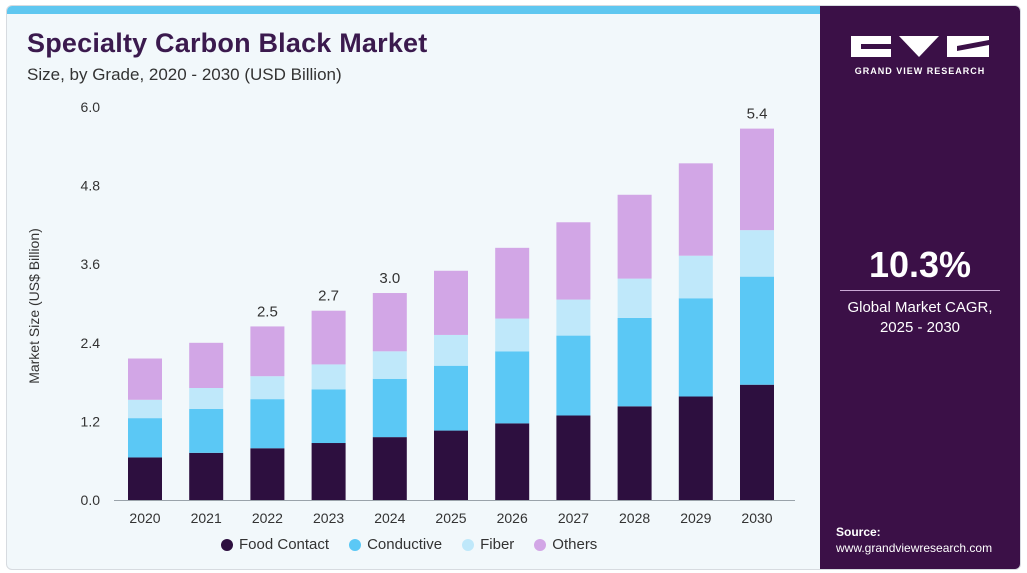 The image size is (1027, 573). What do you see at coordinates (451, 302) in the screenshot?
I see `bar-others-2025` at bounding box center [451, 302].